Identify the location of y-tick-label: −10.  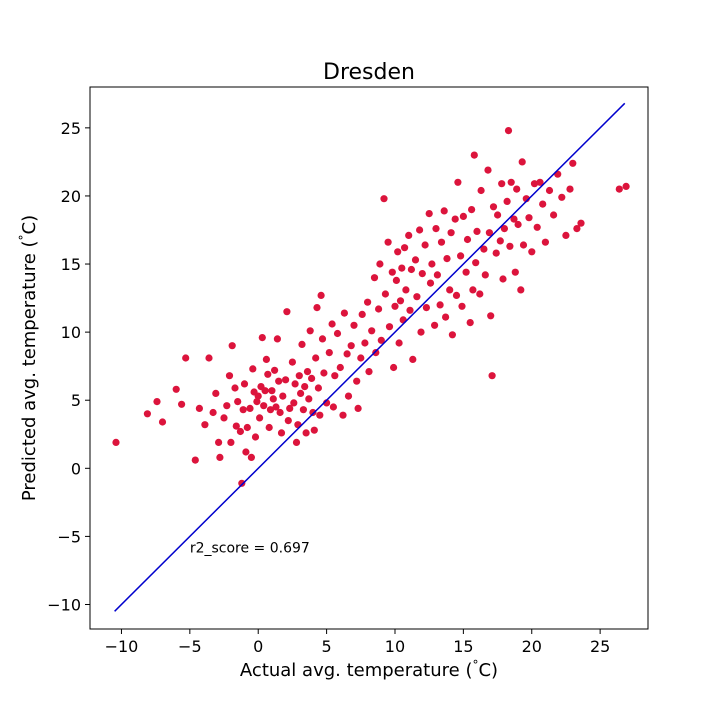
(64, 604).